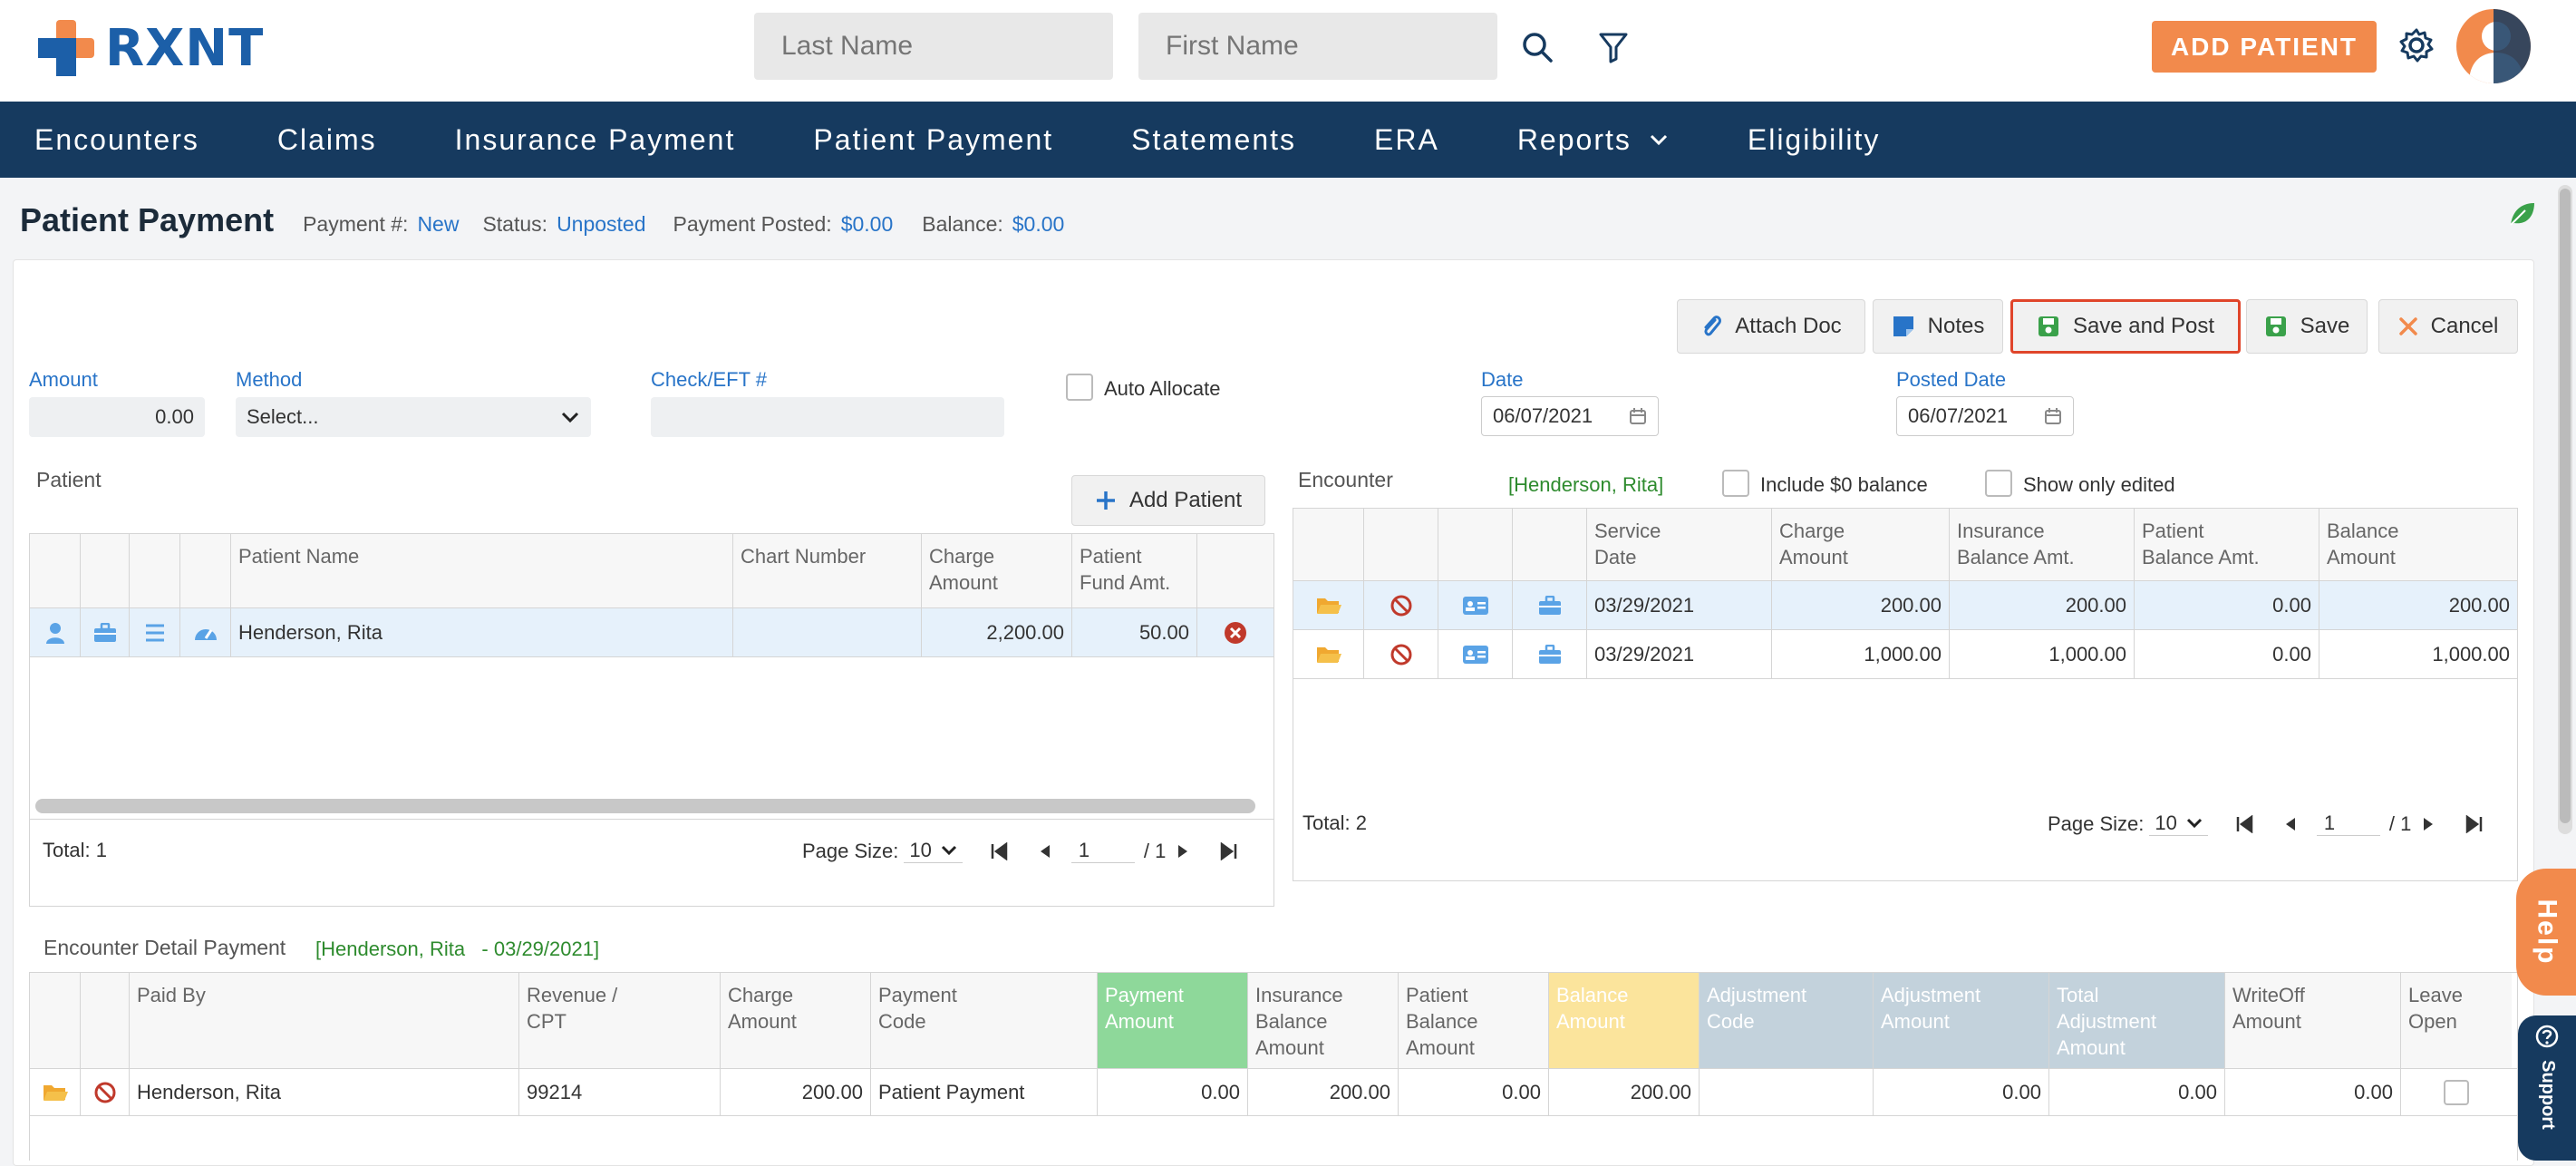  Describe the element at coordinates (2493, 46) in the screenshot. I see `user-avatar` at that location.